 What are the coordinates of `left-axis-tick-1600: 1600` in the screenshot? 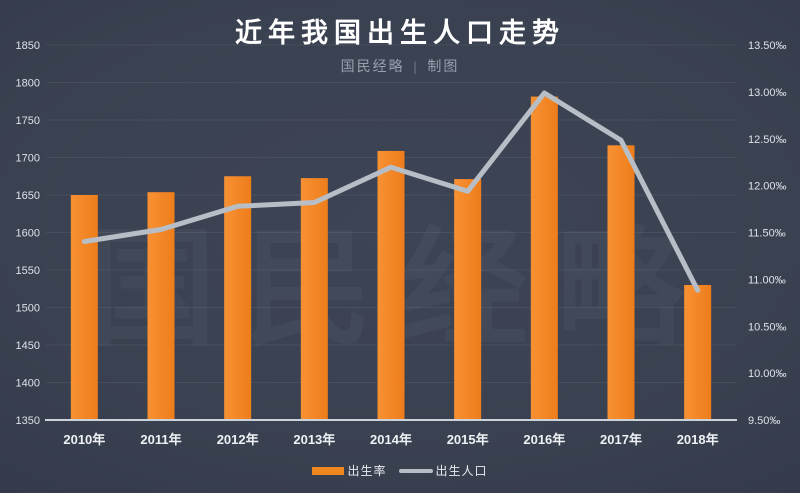 It's located at (28, 234).